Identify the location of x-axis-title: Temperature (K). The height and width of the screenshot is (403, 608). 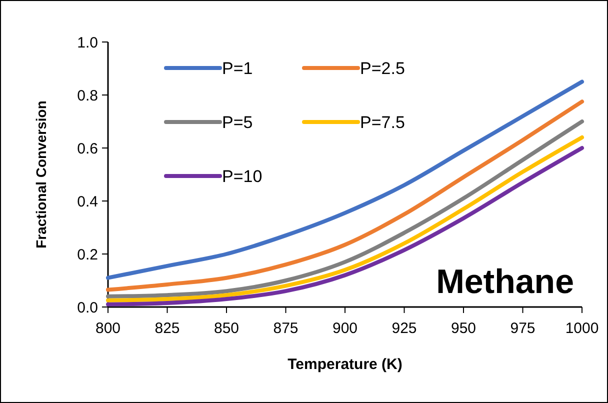
(345, 364).